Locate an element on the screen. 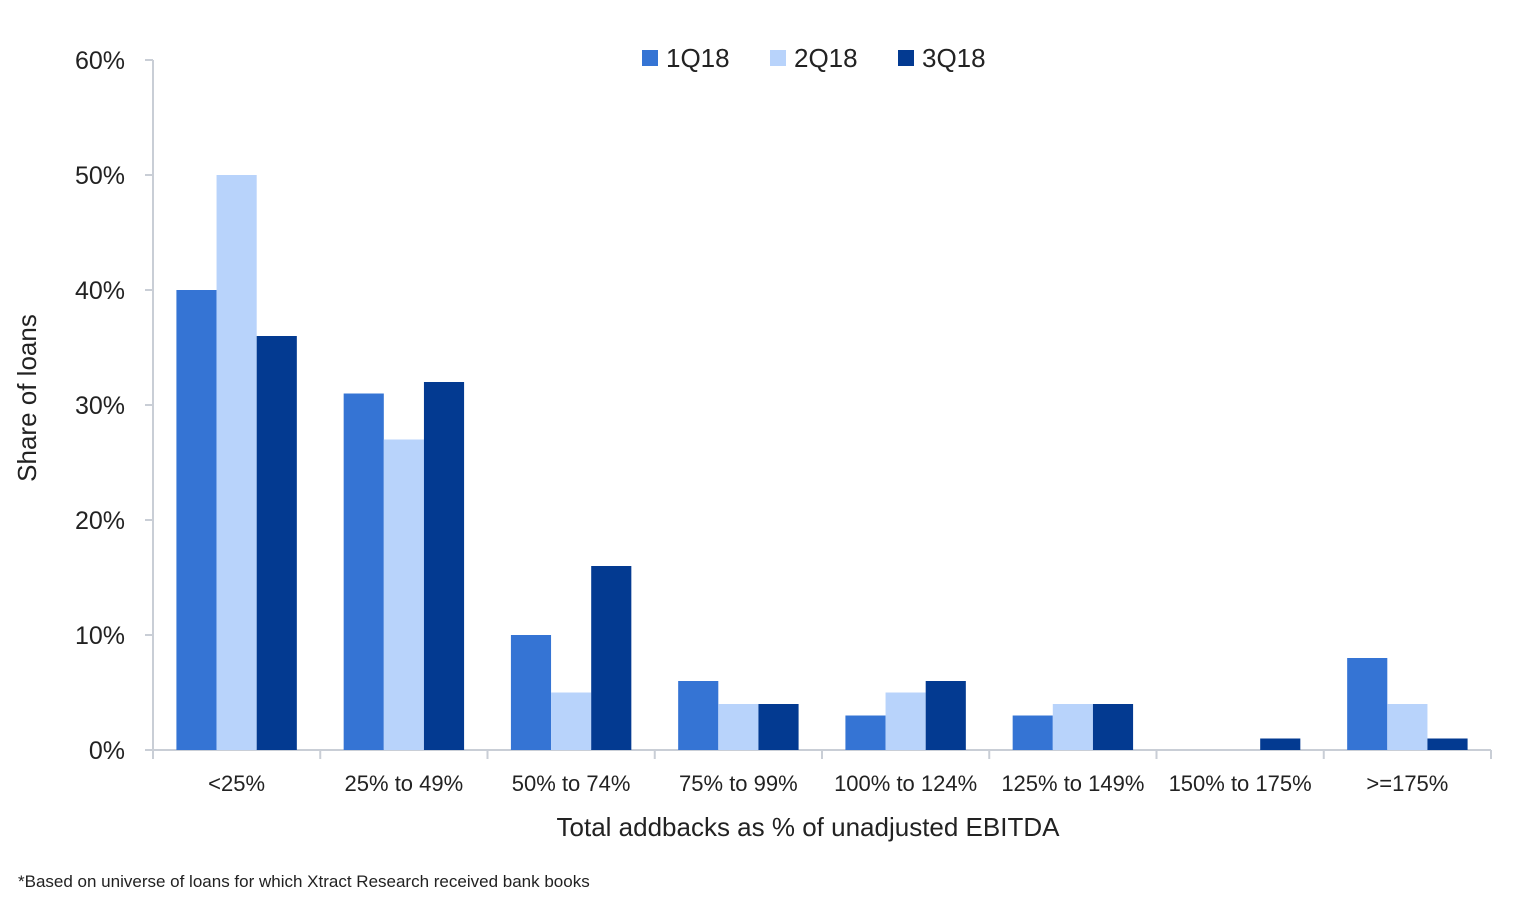 This screenshot has width=1527, height=902. x-tick-label: 100% to 124% is located at coordinates (905, 783).